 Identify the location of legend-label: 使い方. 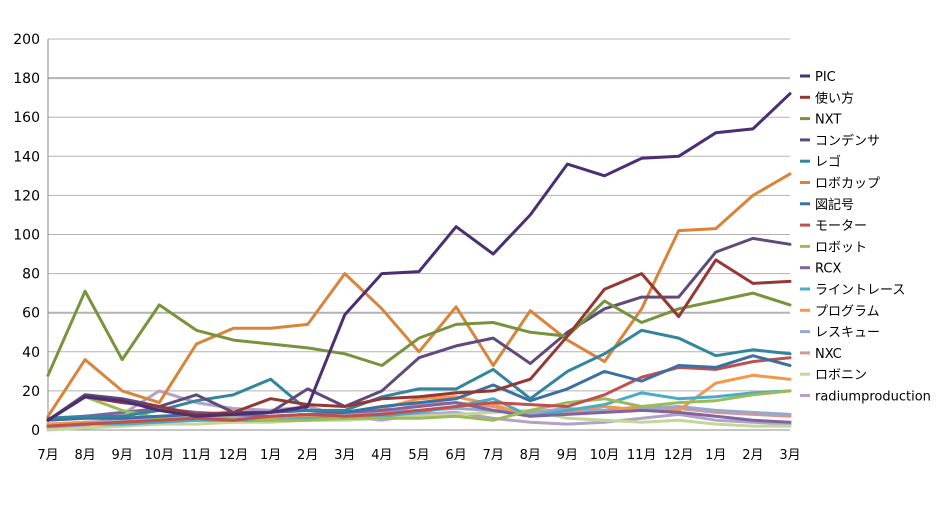
(834, 98).